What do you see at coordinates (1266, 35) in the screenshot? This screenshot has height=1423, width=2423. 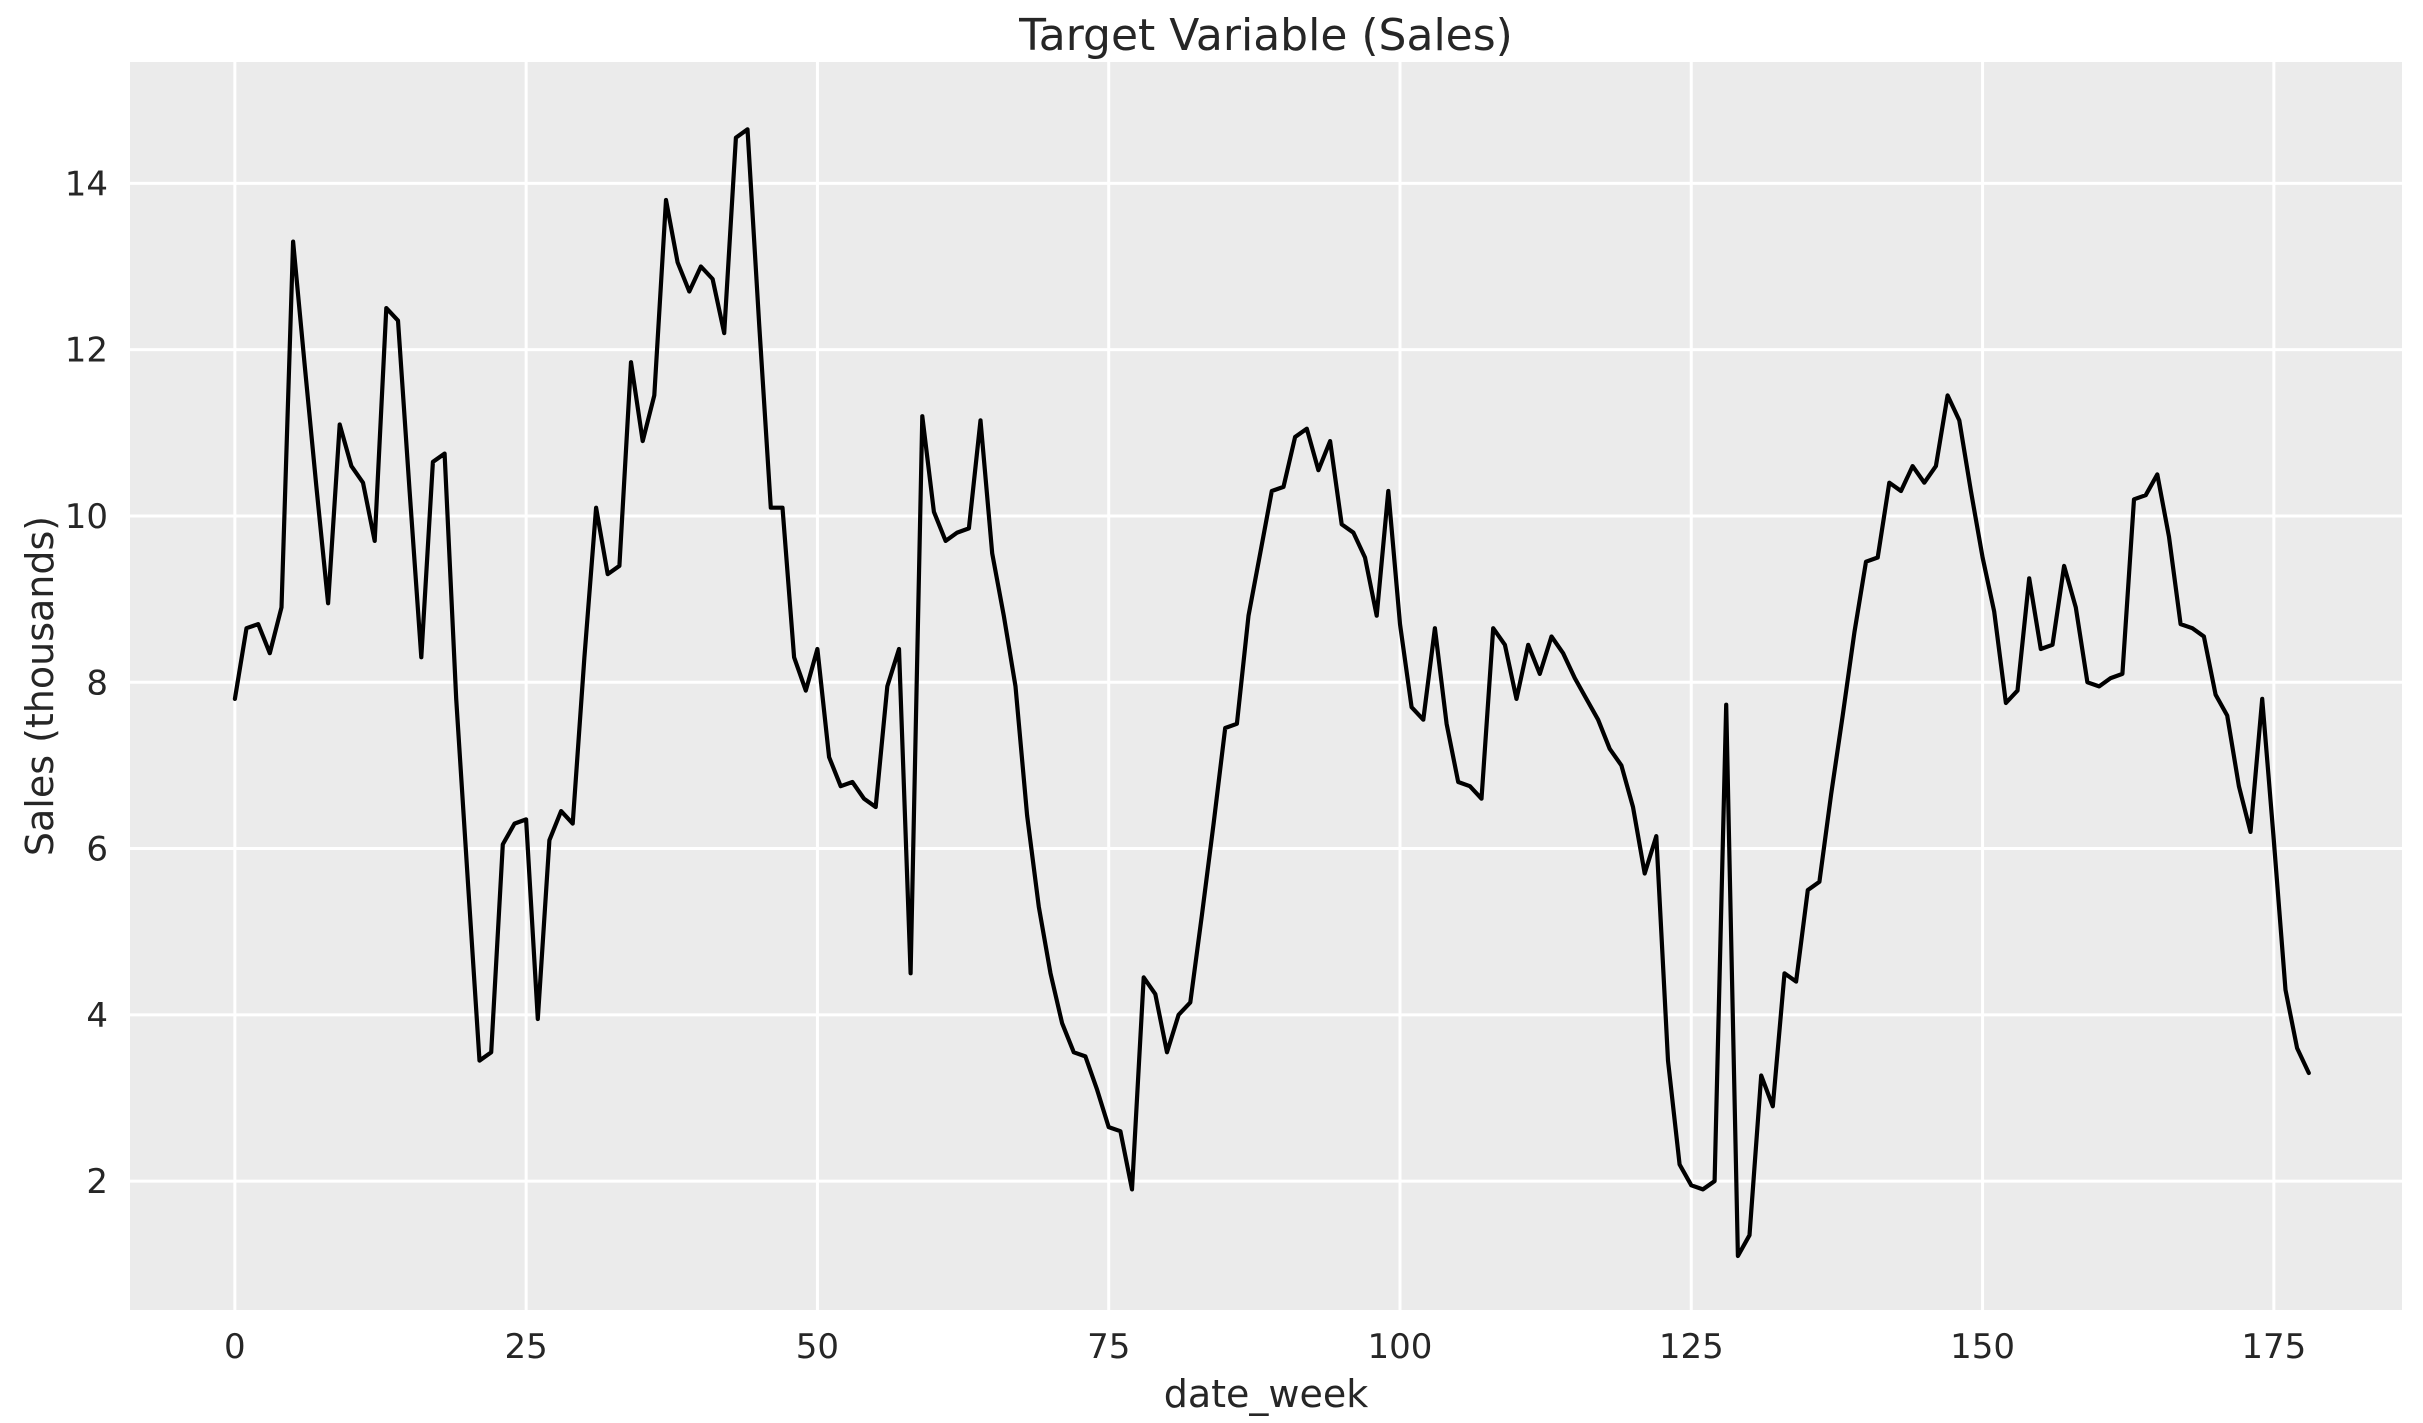 I see `chart-title: Target Variable (Sales)` at bounding box center [1266, 35].